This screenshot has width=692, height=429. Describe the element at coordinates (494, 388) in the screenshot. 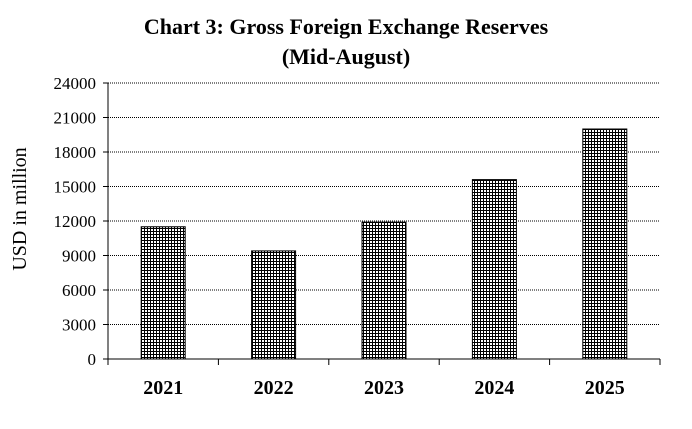

I see `x-tick-label: 2024` at that location.